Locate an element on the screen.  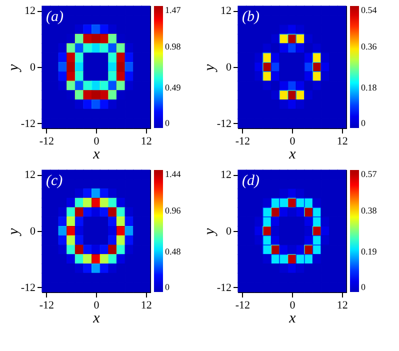
annotation: (a) is located at coordinates (55, 17).